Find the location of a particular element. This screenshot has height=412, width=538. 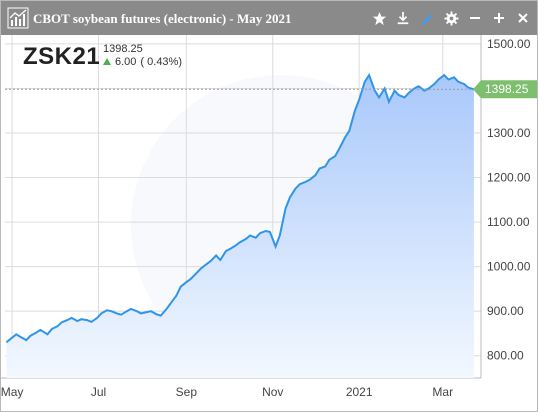

minimize-icon is located at coordinates (475, 18).